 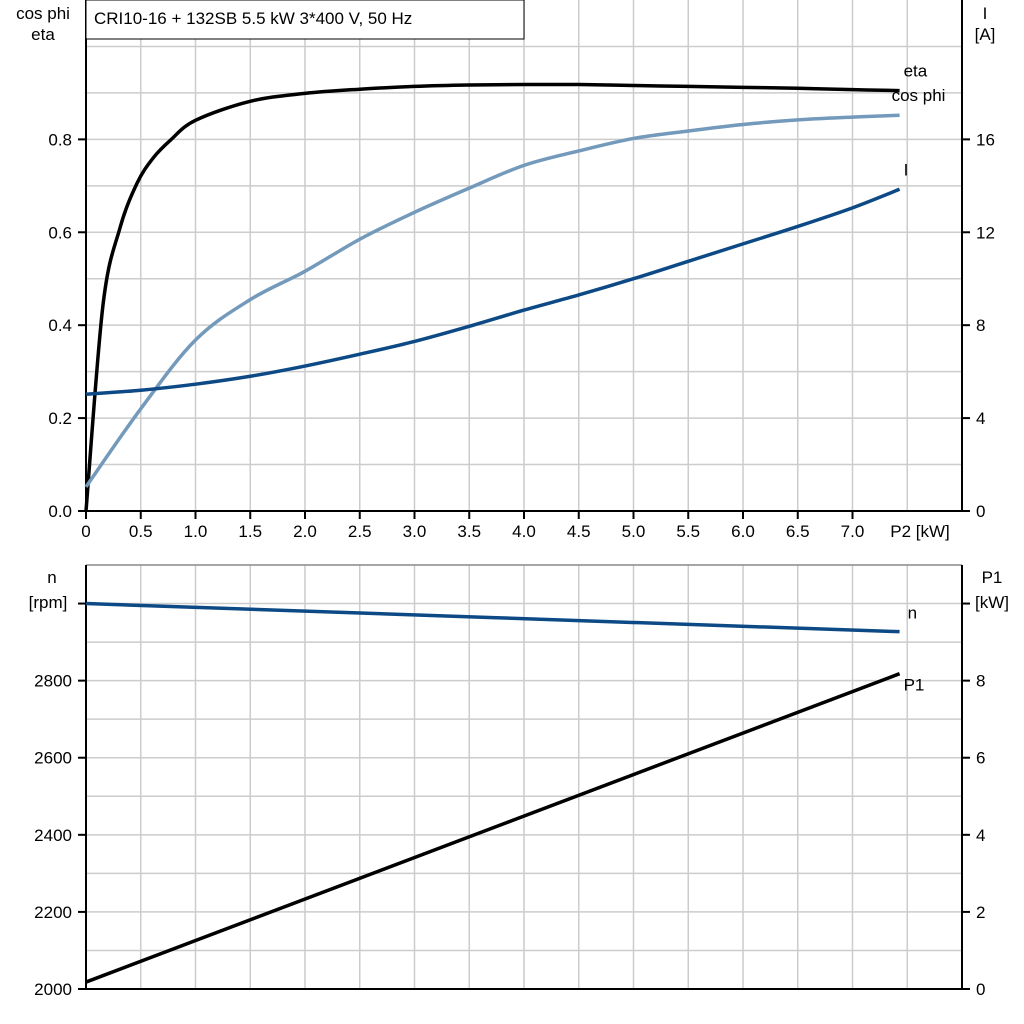 What do you see at coordinates (60, 232) in the screenshot?
I see `y-tick-label-left: 0.6` at bounding box center [60, 232].